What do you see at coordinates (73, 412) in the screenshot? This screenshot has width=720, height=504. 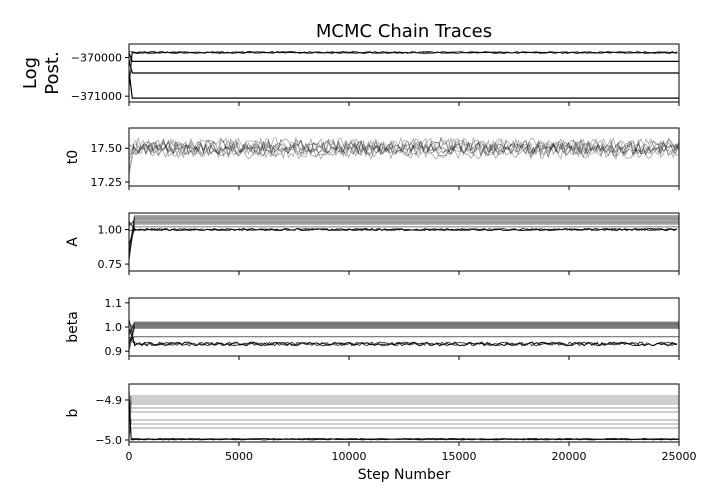 I see `y-axis-label: b` at bounding box center [73, 412].